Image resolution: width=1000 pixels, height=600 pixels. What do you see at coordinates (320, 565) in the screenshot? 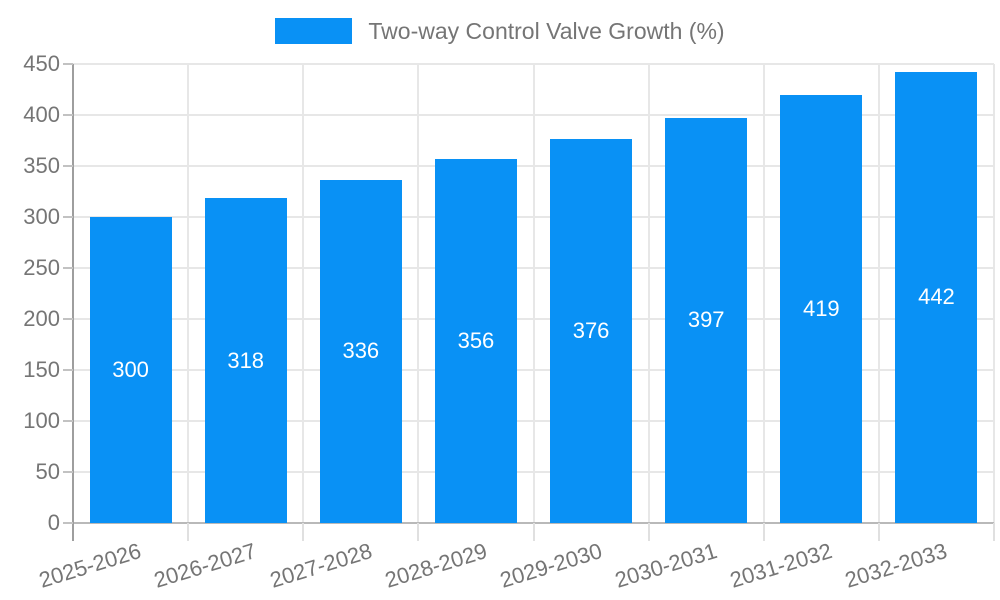
I see `x-axis-label: 2027-2028` at bounding box center [320, 565].